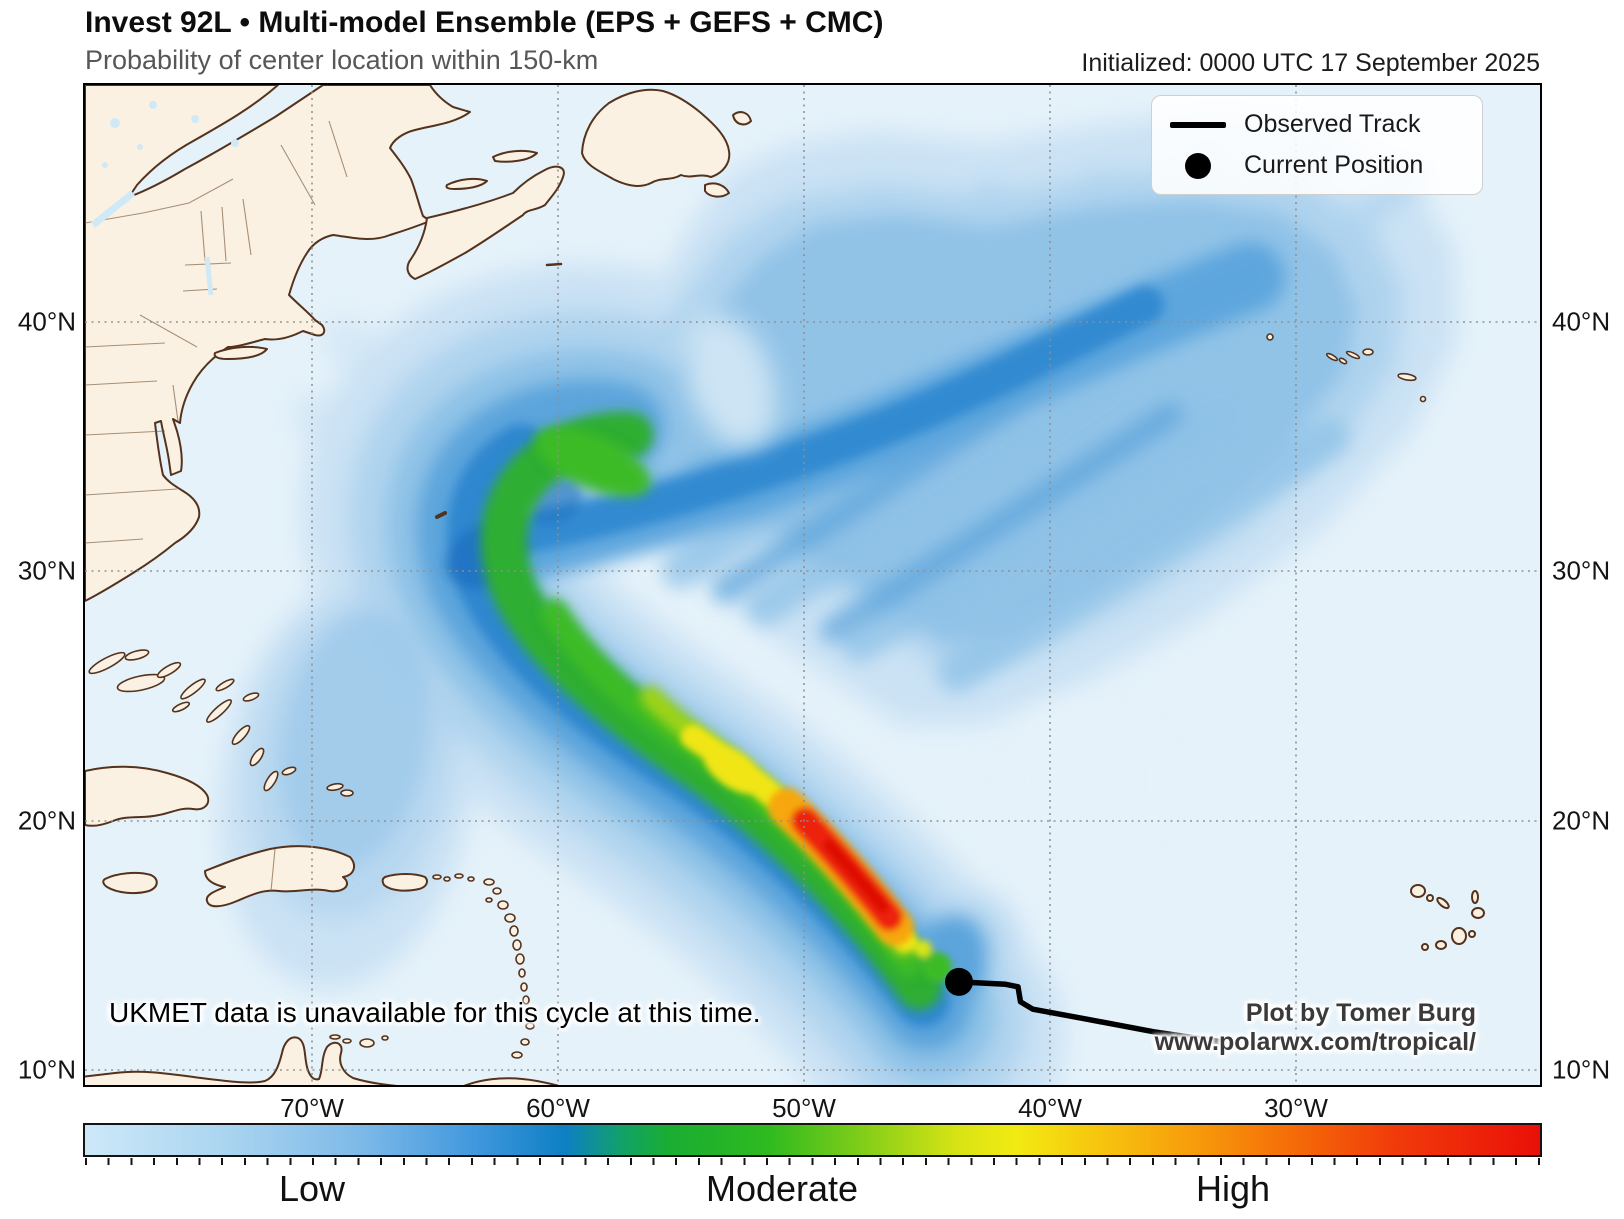  I want to click on hispaniola, so click(280, 876).